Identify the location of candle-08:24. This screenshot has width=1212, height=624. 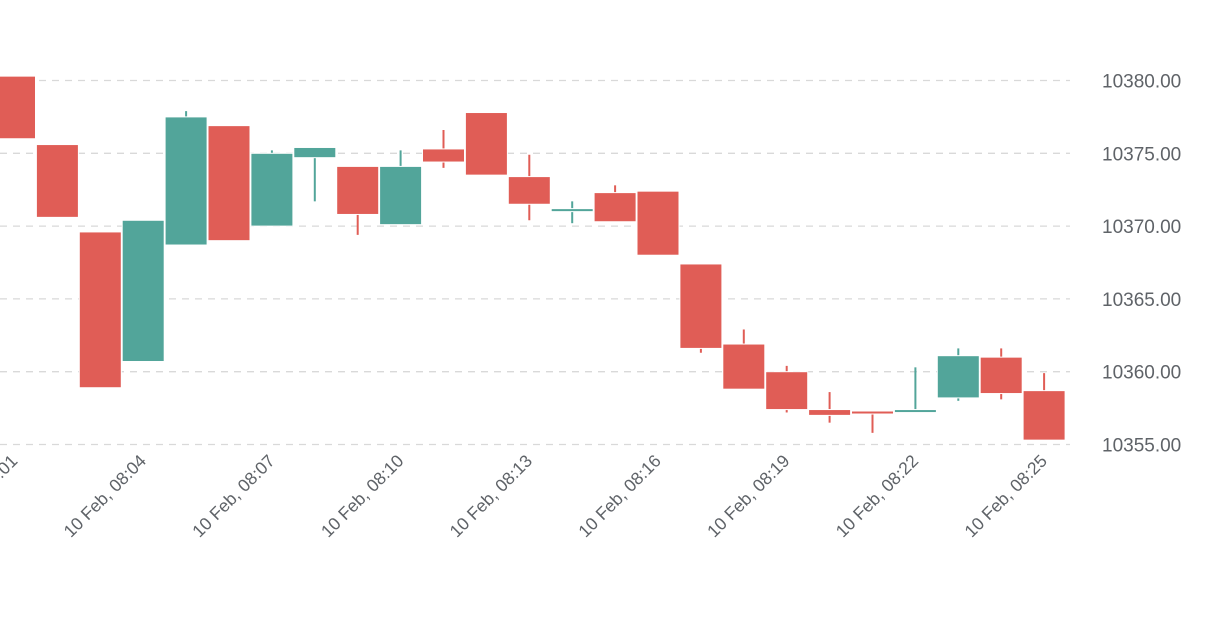
(1001, 374).